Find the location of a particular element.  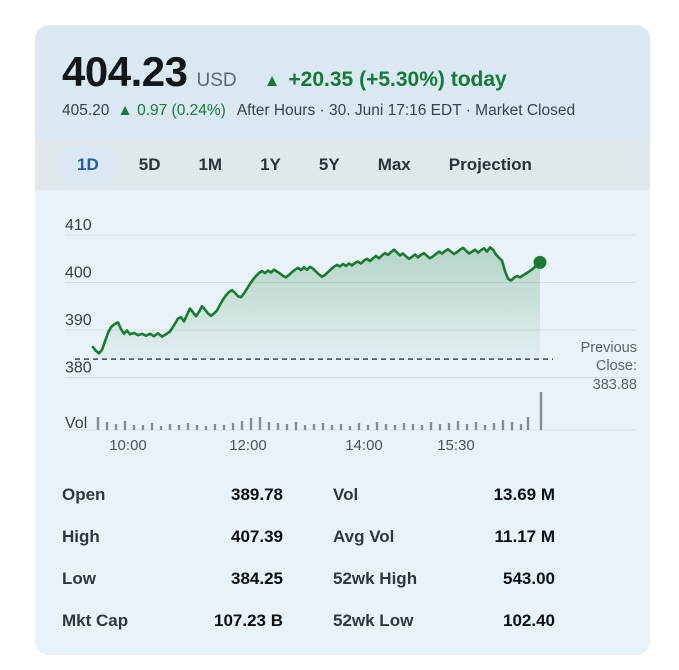

svg-text: 15:30 is located at coordinates (456, 445).